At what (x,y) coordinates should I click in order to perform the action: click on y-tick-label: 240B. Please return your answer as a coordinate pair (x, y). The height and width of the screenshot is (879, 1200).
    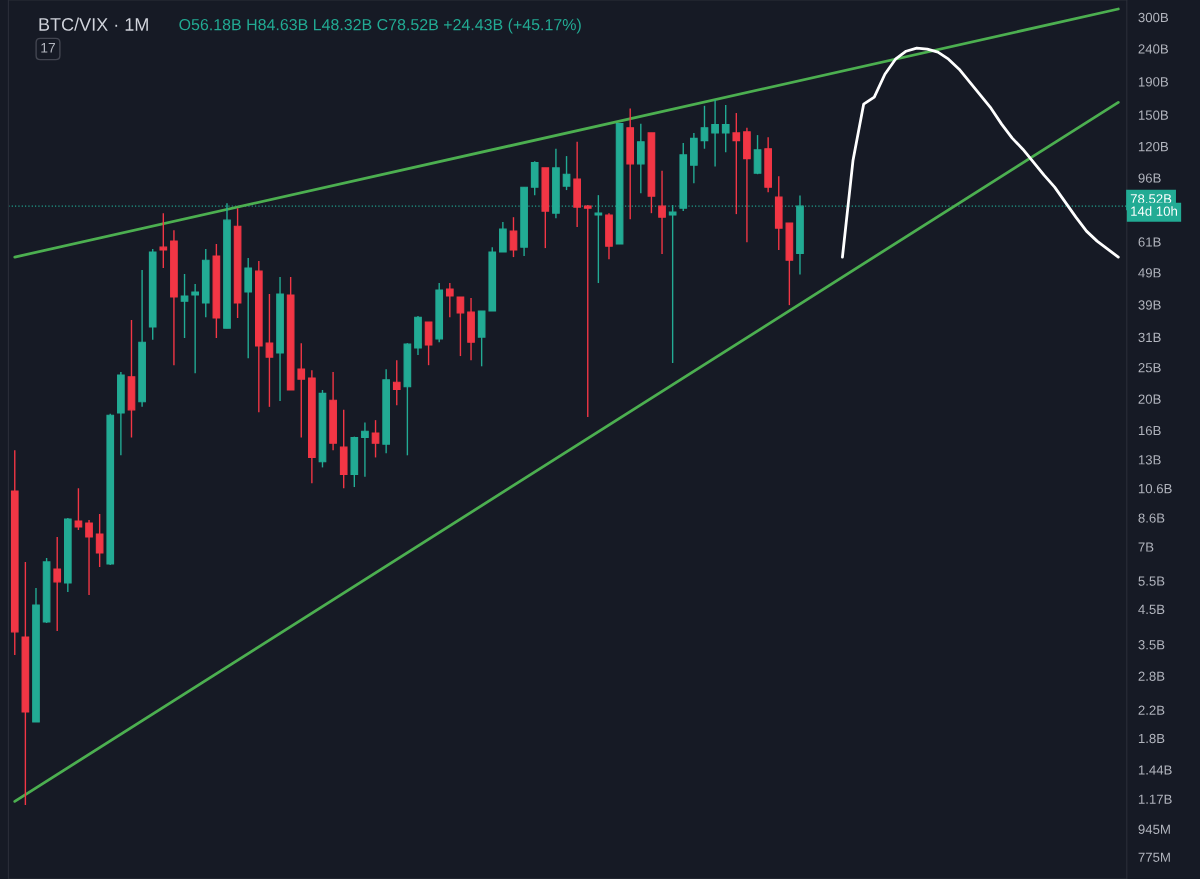
    Looking at the image, I should click on (1153, 49).